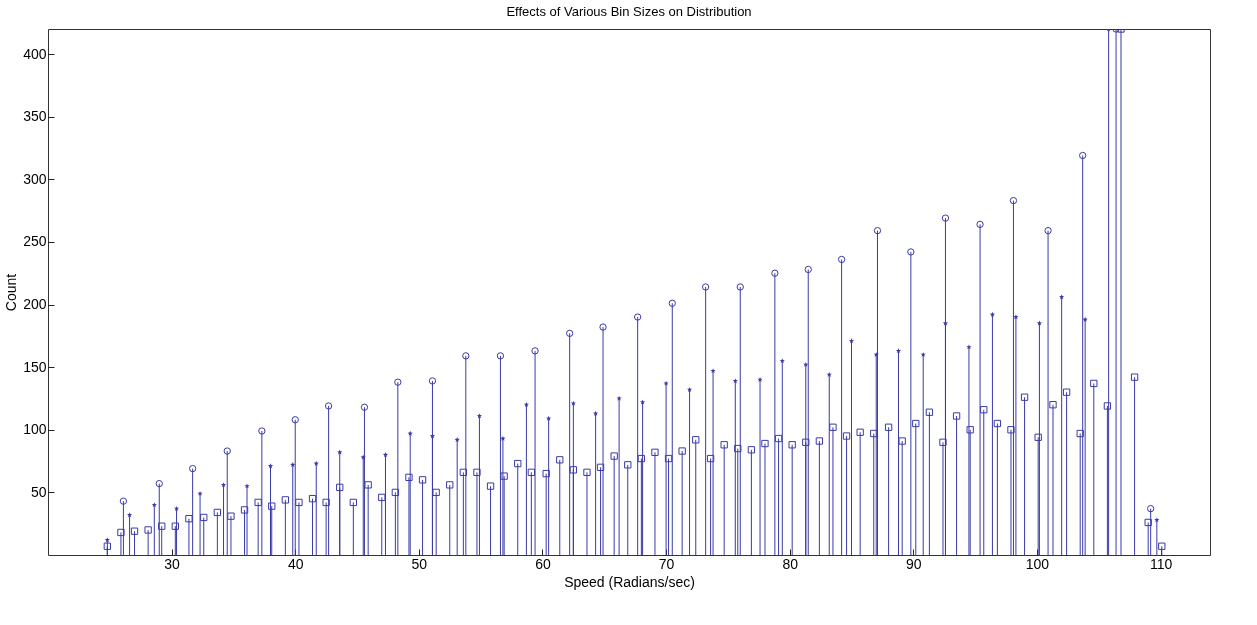  Describe the element at coordinates (629, 581) in the screenshot. I see `x-axis-title: Speed (Radians/sec)` at that location.